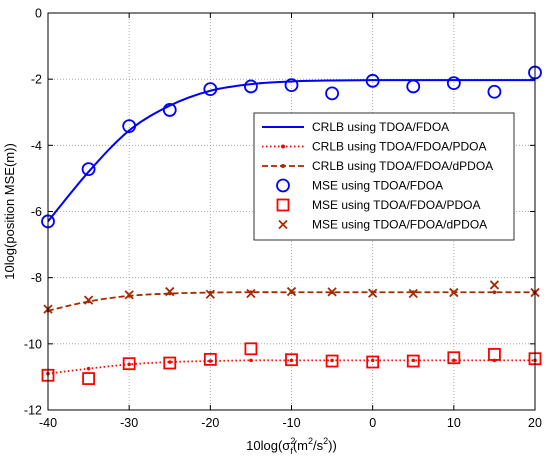 This screenshot has height=457, width=550. I want to click on x-tick-label: 10, so click(454, 423).